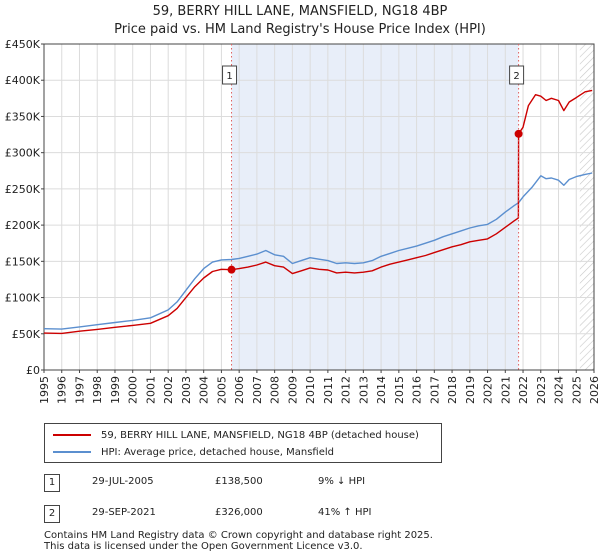  I want to click on x-tick-label: 2010, so click(310, 390).